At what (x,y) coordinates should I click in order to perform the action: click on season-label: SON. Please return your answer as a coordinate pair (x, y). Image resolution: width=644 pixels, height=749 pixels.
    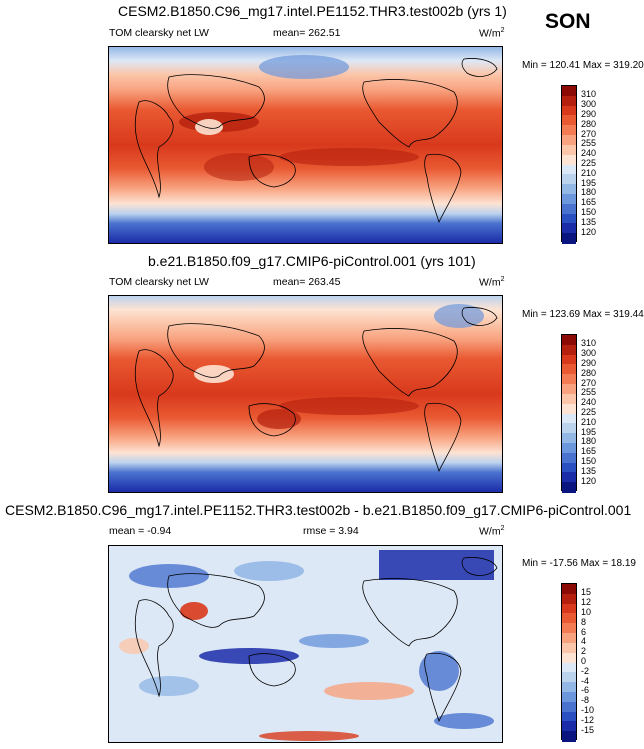
    Looking at the image, I should click on (568, 21).